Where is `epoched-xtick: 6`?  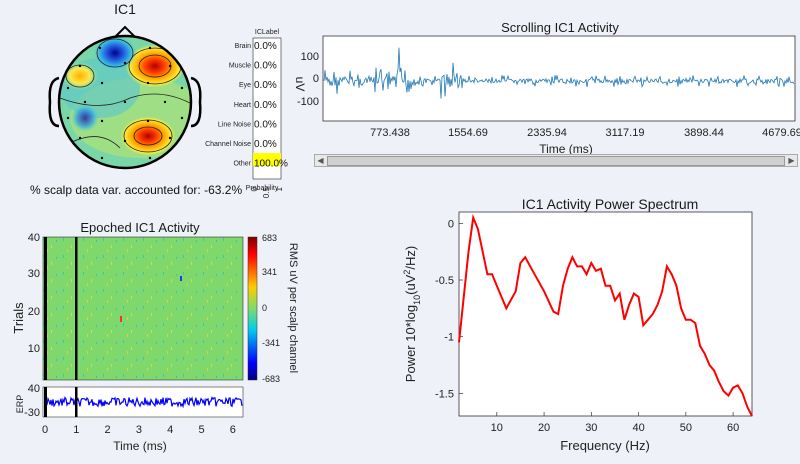
epoched-xtick: 6 is located at coordinates (233, 430).